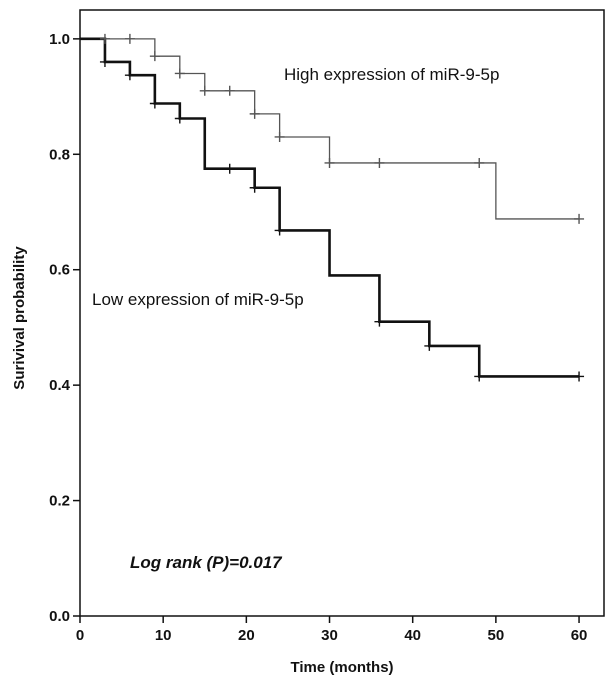 The width and height of the screenshot is (608, 686). Describe the element at coordinates (341, 667) in the screenshot. I see `x-axis-title: Time (months)` at that location.